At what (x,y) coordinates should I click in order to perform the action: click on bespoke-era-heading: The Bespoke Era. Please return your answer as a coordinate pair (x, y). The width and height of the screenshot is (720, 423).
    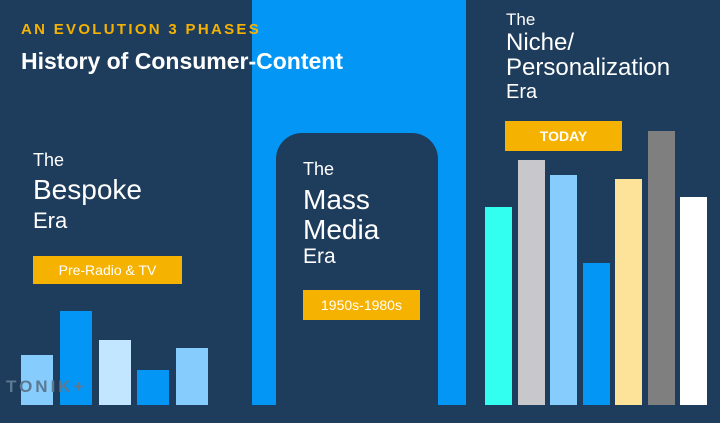
    Looking at the image, I should click on (87, 191).